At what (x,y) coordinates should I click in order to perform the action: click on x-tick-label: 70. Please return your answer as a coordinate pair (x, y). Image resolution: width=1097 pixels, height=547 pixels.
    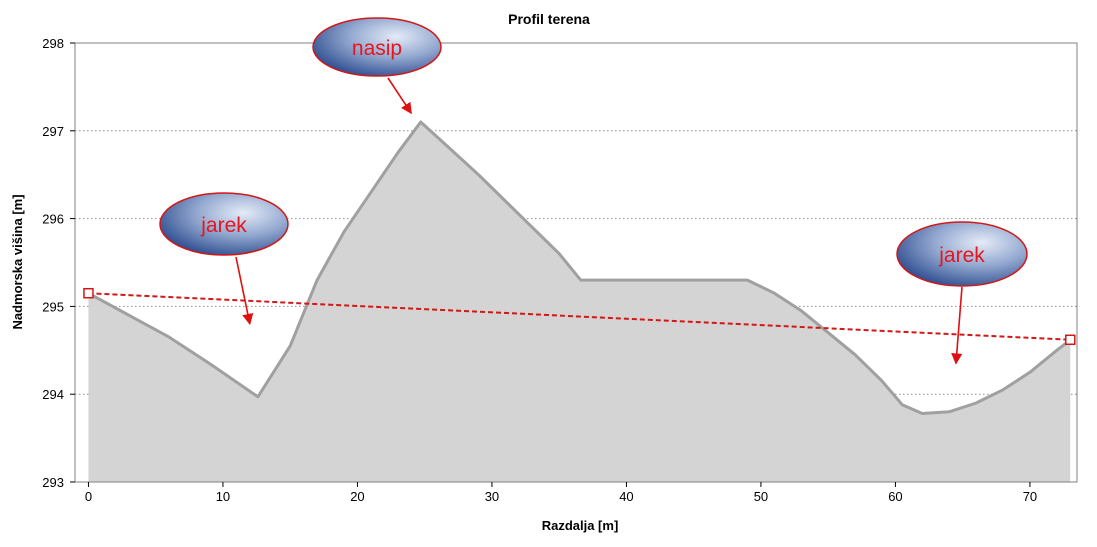
    Looking at the image, I should click on (1030, 496).